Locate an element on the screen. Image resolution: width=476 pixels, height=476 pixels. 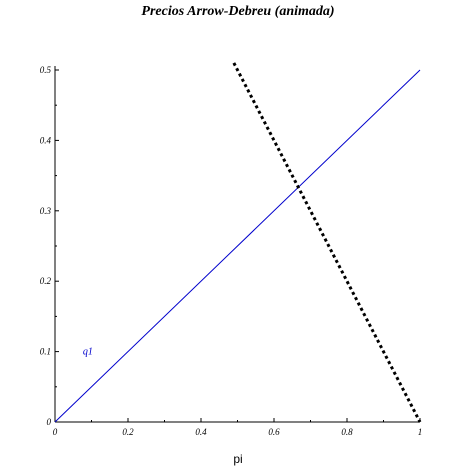
x-axis-label: pi is located at coordinates (237, 459).